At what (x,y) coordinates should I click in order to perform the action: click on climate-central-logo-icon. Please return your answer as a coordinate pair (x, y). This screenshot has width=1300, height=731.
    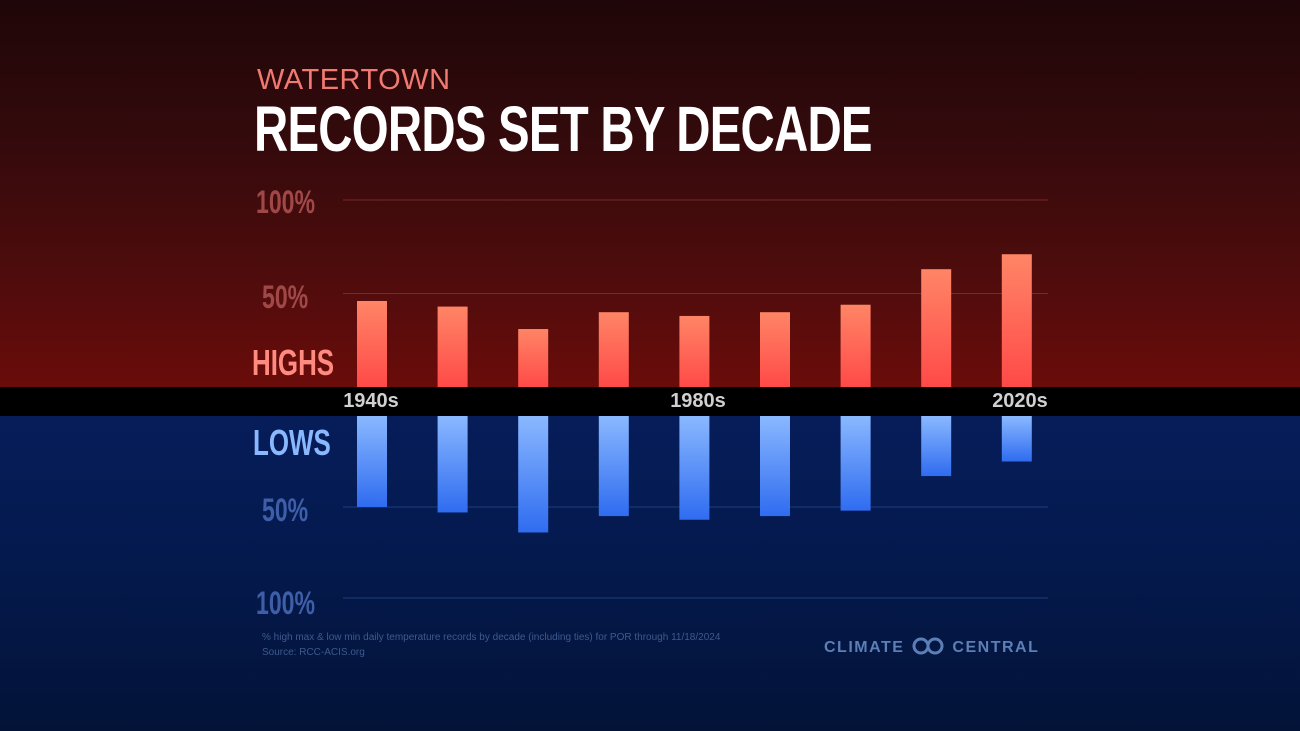
    Looking at the image, I should click on (928, 648).